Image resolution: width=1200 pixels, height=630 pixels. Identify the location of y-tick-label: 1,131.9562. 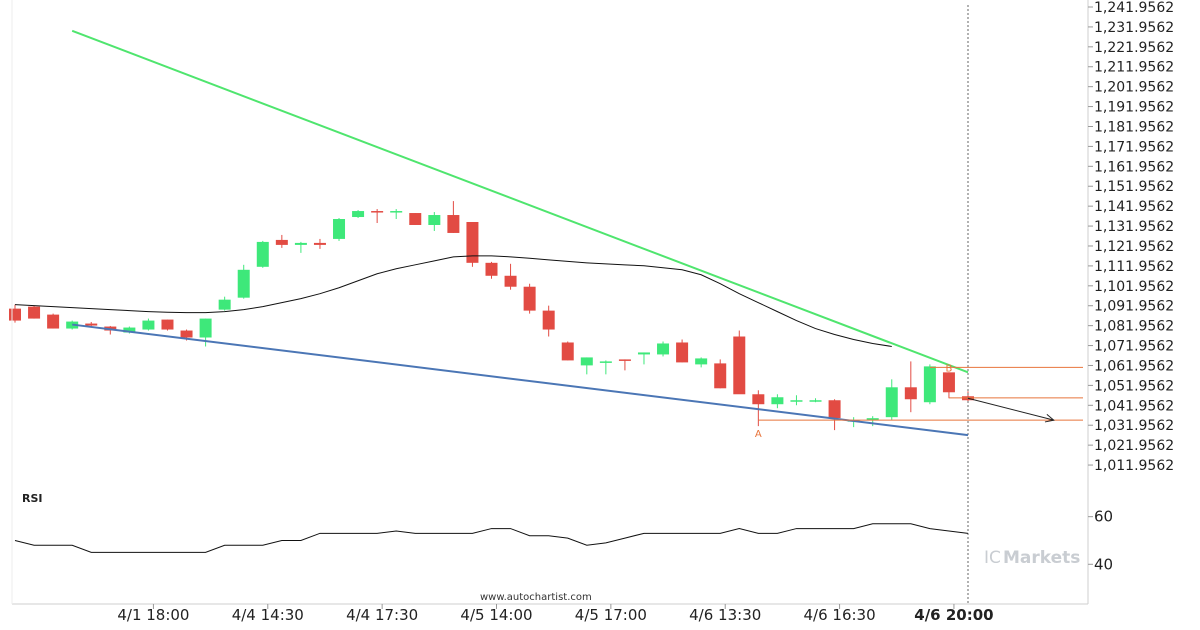
(1134, 227).